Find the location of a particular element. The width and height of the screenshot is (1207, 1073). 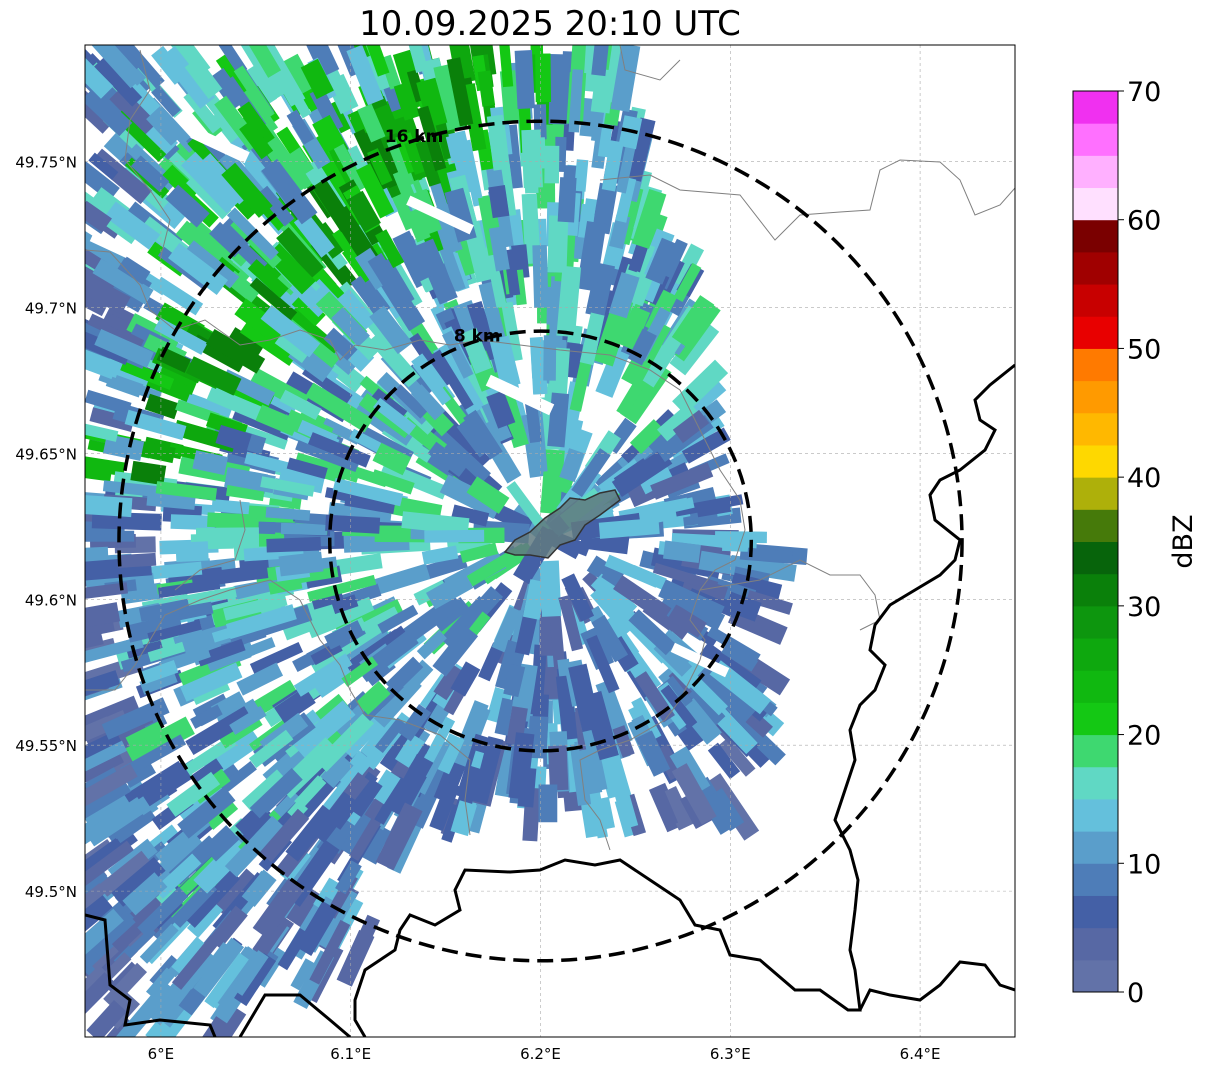

colorbar-tick-label: 10 is located at coordinates (1144, 864).